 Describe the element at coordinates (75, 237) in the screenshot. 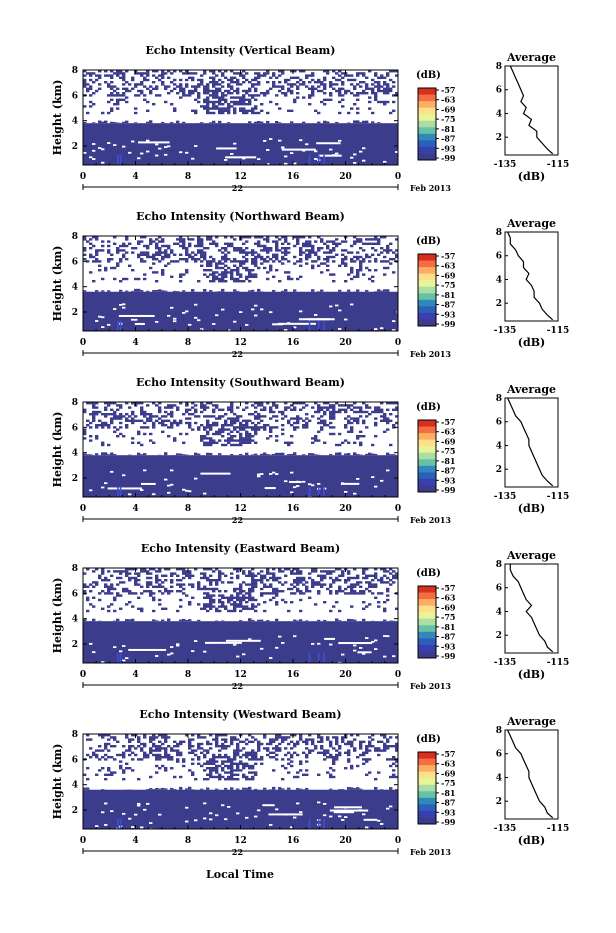

I see `y-tick-label: 8` at that location.